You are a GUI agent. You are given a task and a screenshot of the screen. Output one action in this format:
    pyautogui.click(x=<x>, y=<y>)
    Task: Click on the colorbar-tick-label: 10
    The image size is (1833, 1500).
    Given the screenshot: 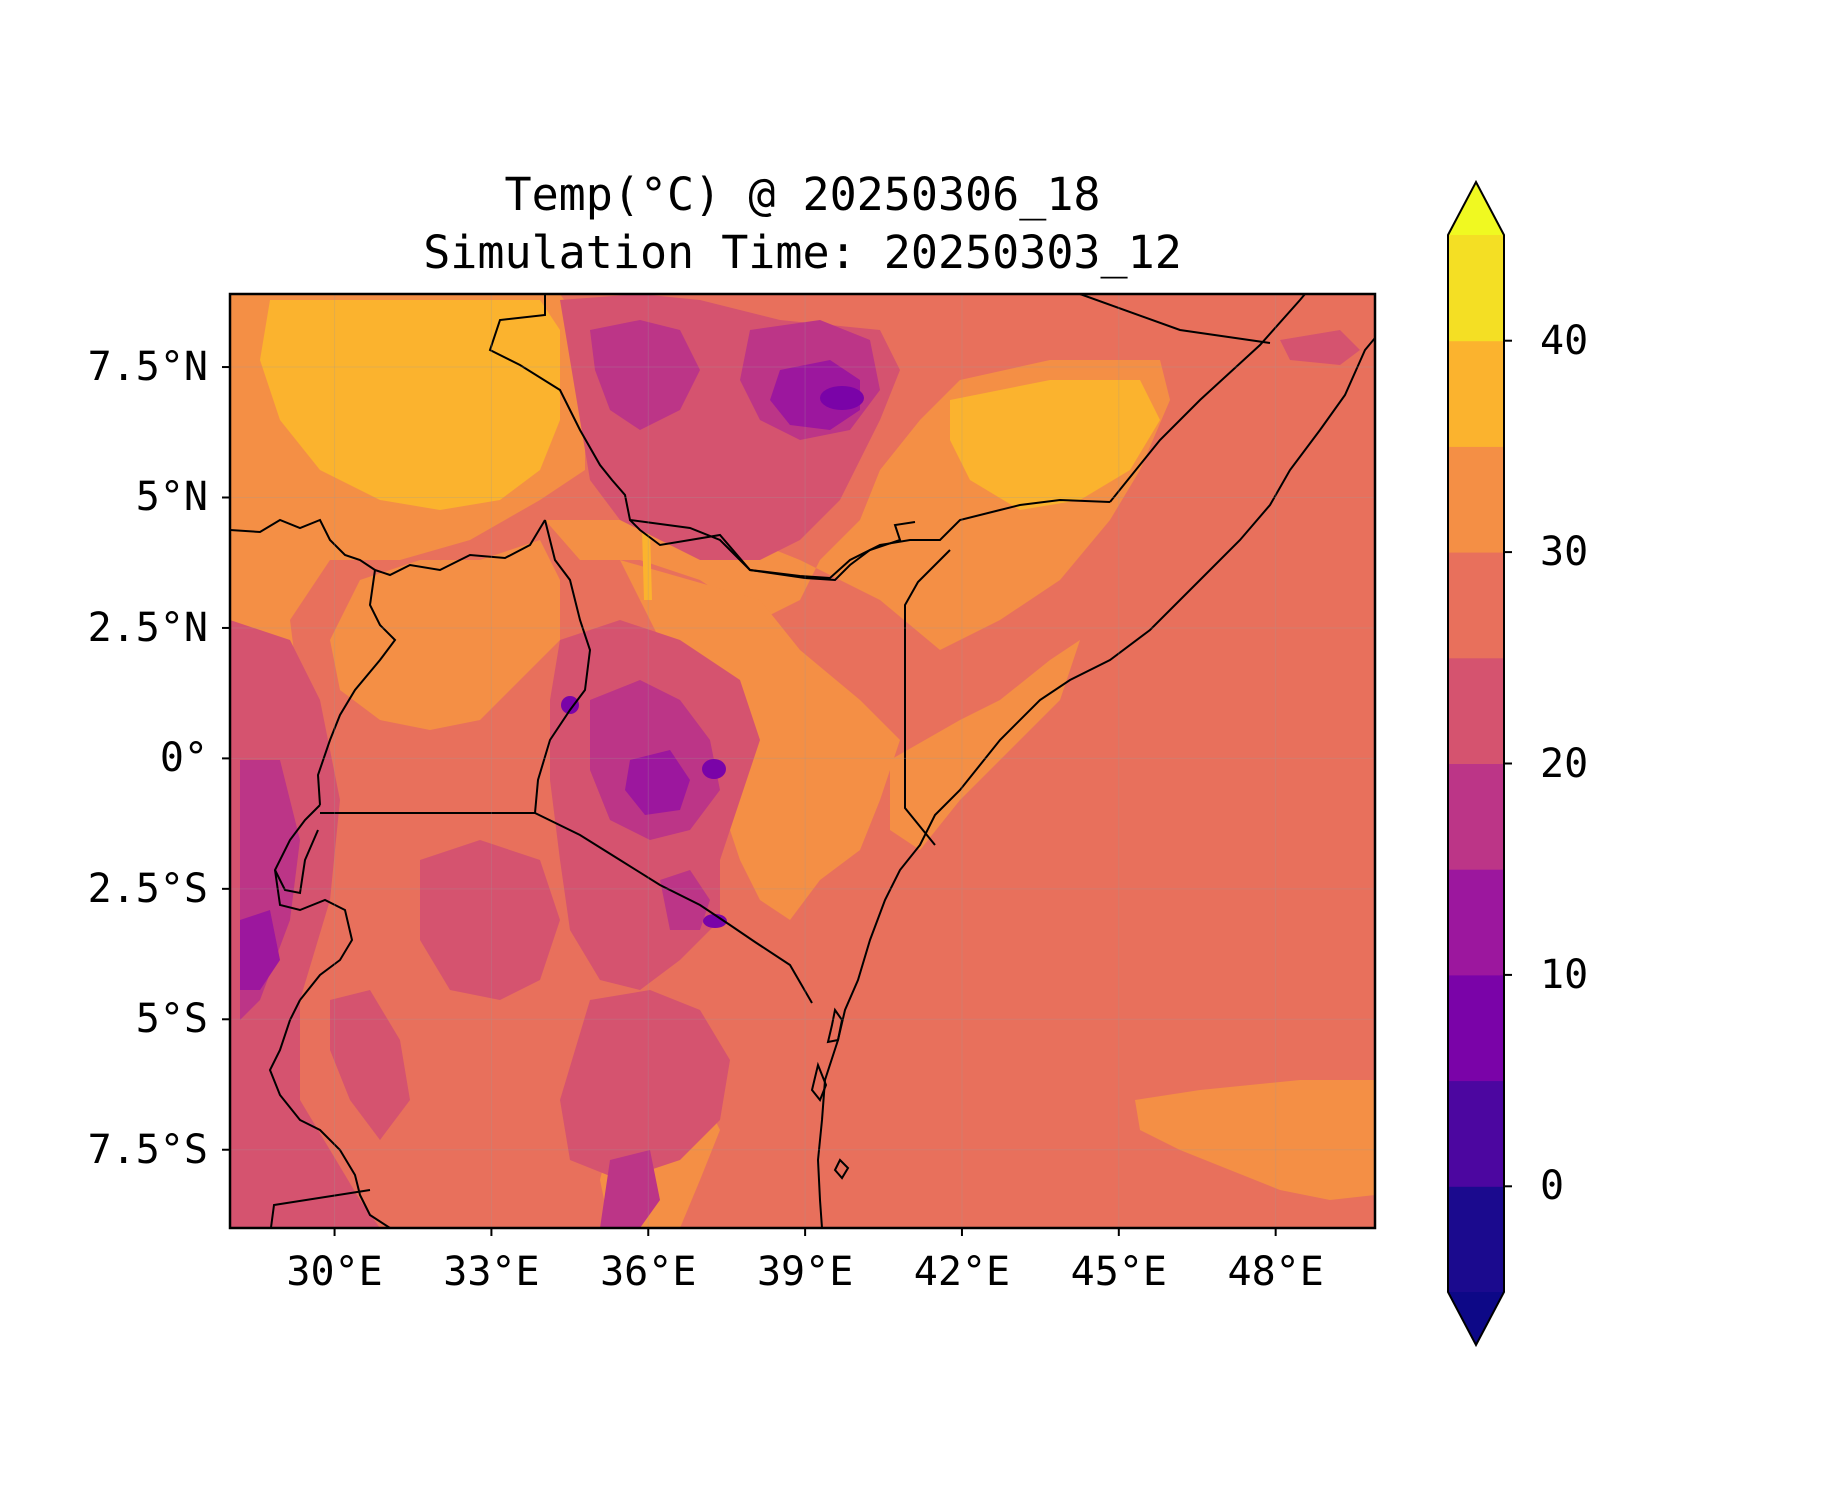 What is the action you would take?
    pyautogui.click(x=1564, y=974)
    